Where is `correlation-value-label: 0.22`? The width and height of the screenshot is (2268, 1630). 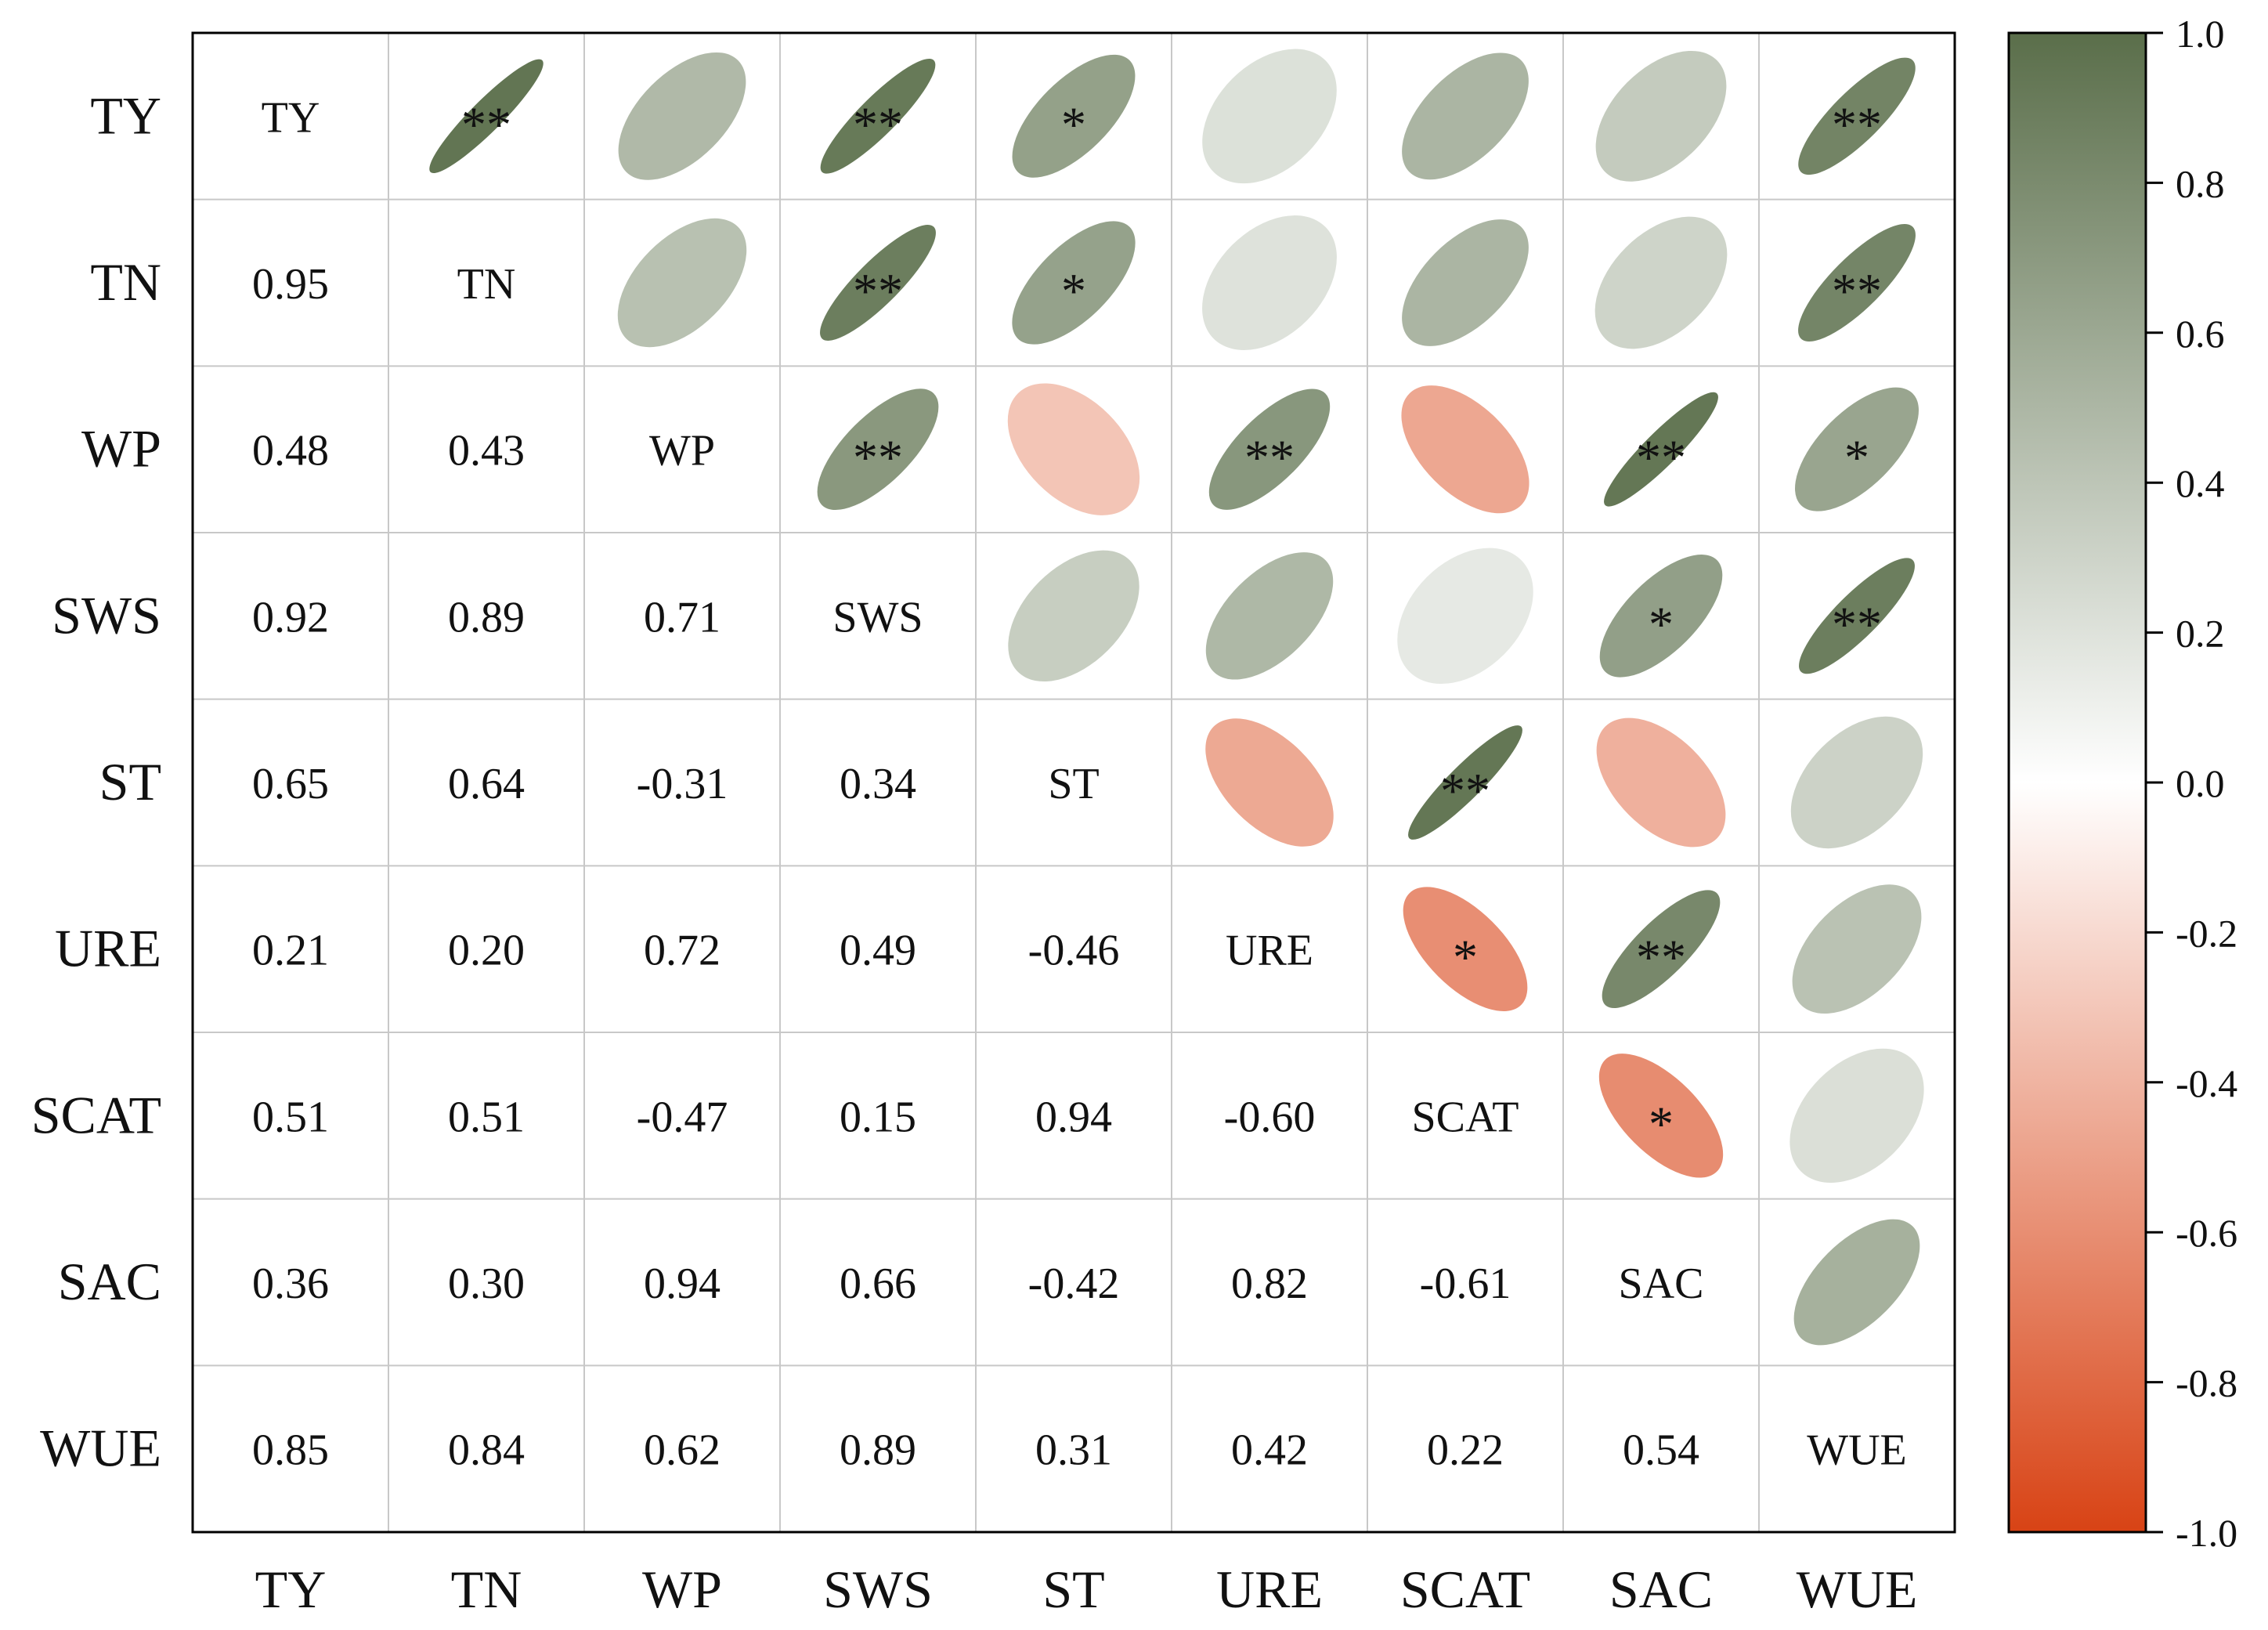
correlation-value-label: 0.22 is located at coordinates (1465, 1451).